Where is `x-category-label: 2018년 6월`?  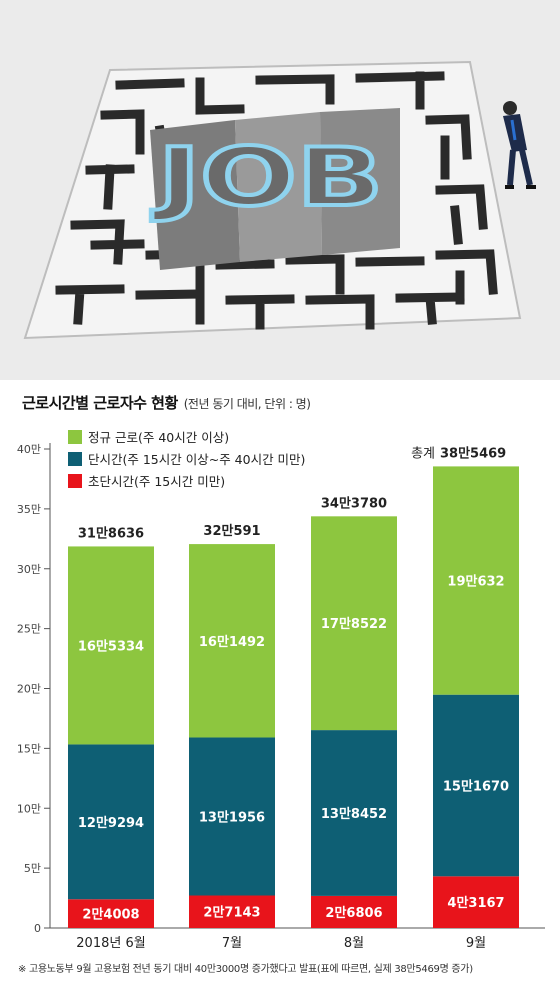 x-category-label: 2018년 6월 is located at coordinates (110, 943).